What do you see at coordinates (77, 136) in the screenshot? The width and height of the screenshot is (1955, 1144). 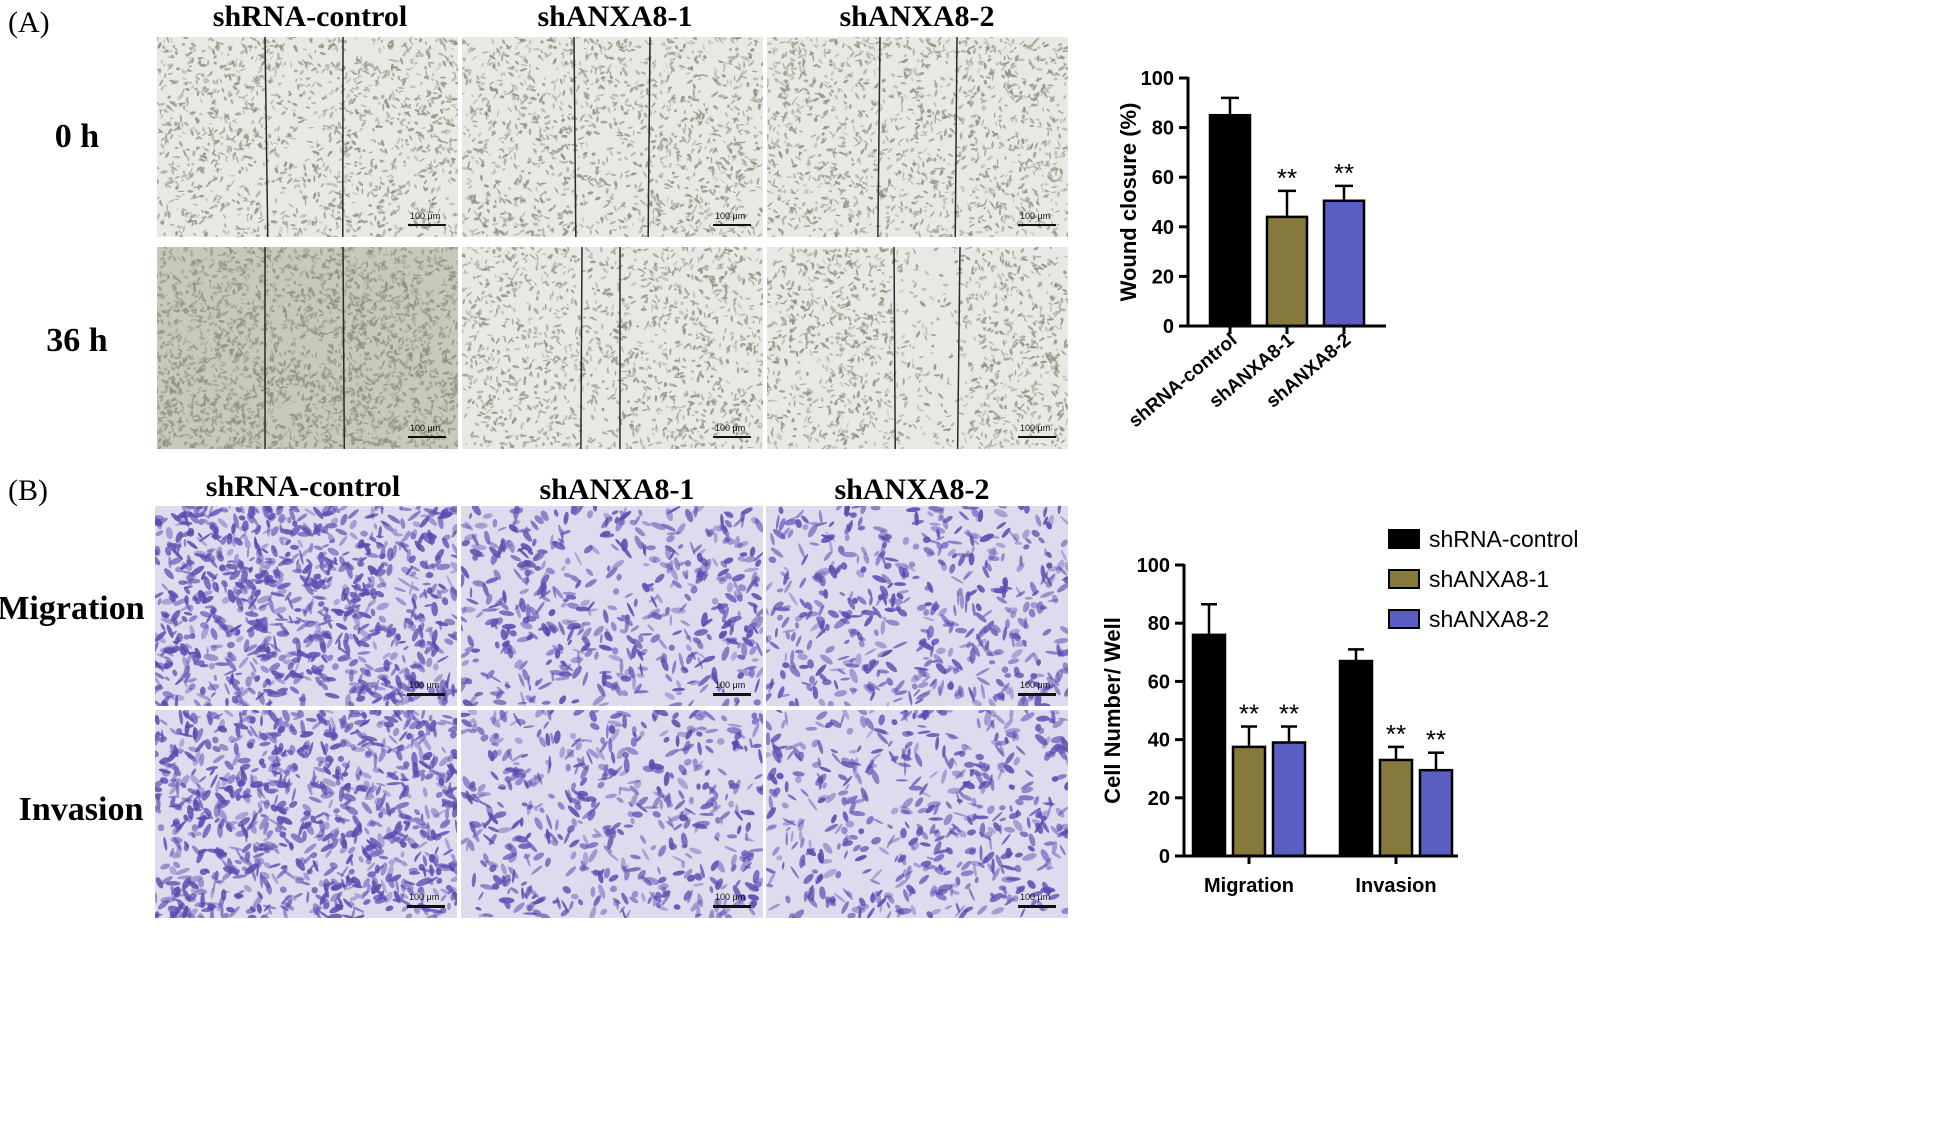 I see `panel-a-row-title-0h: 0 h` at bounding box center [77, 136].